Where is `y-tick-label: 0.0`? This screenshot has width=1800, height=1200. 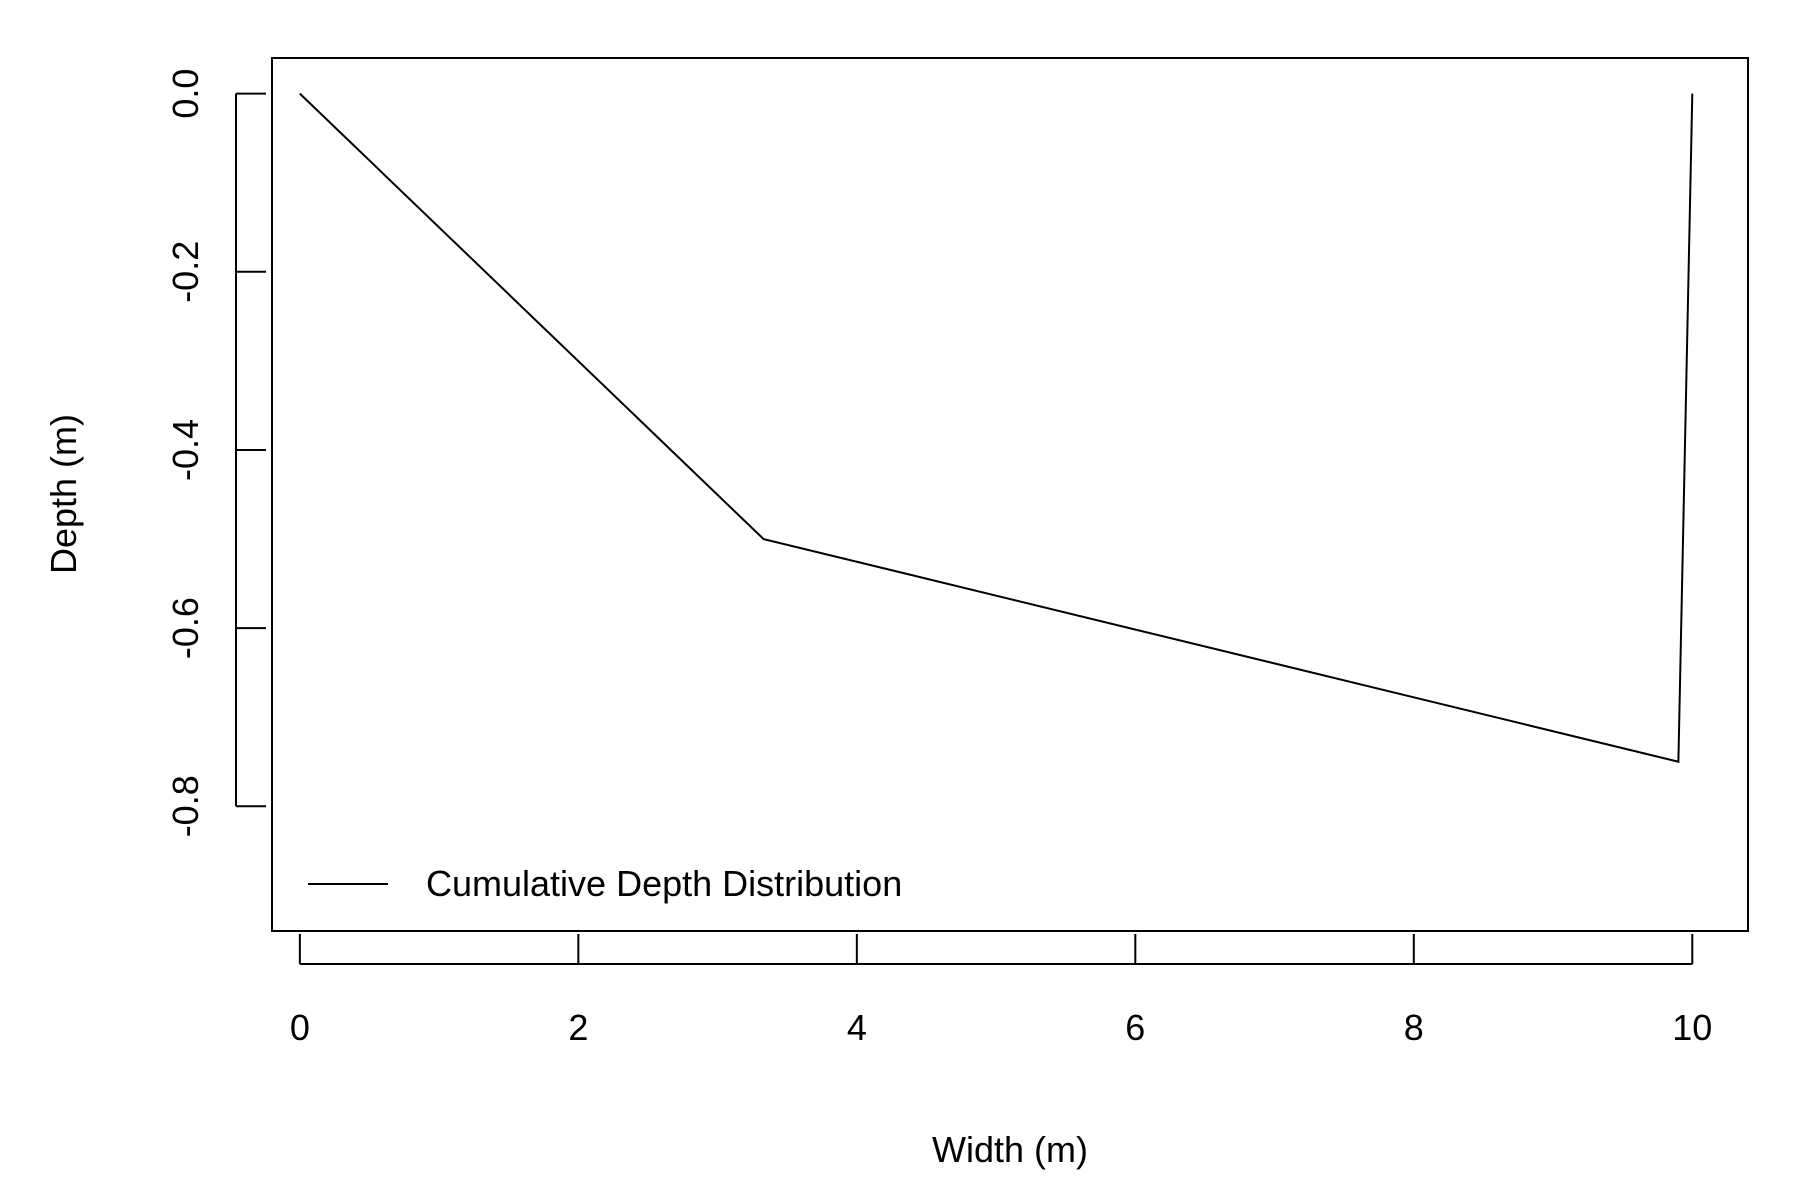 y-tick-label: 0.0 is located at coordinates (185, 94).